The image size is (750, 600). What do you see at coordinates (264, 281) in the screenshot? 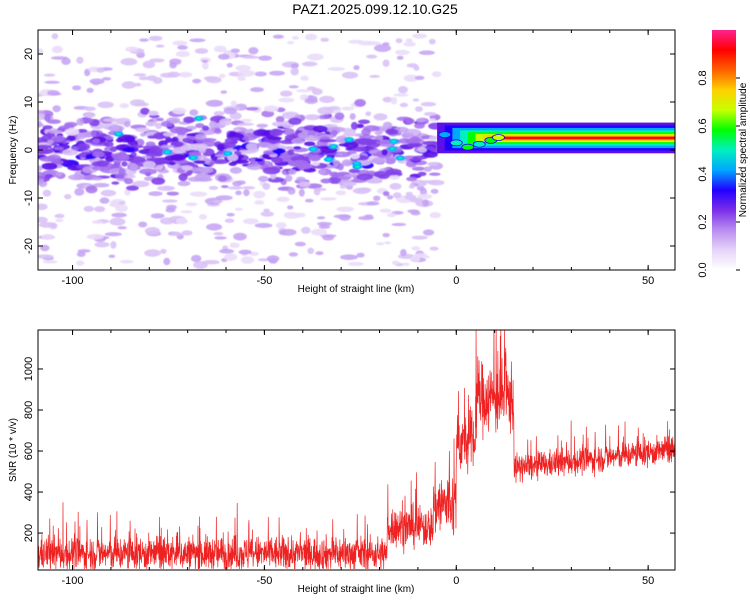
I see `x-tick-label: -50` at bounding box center [264, 281].